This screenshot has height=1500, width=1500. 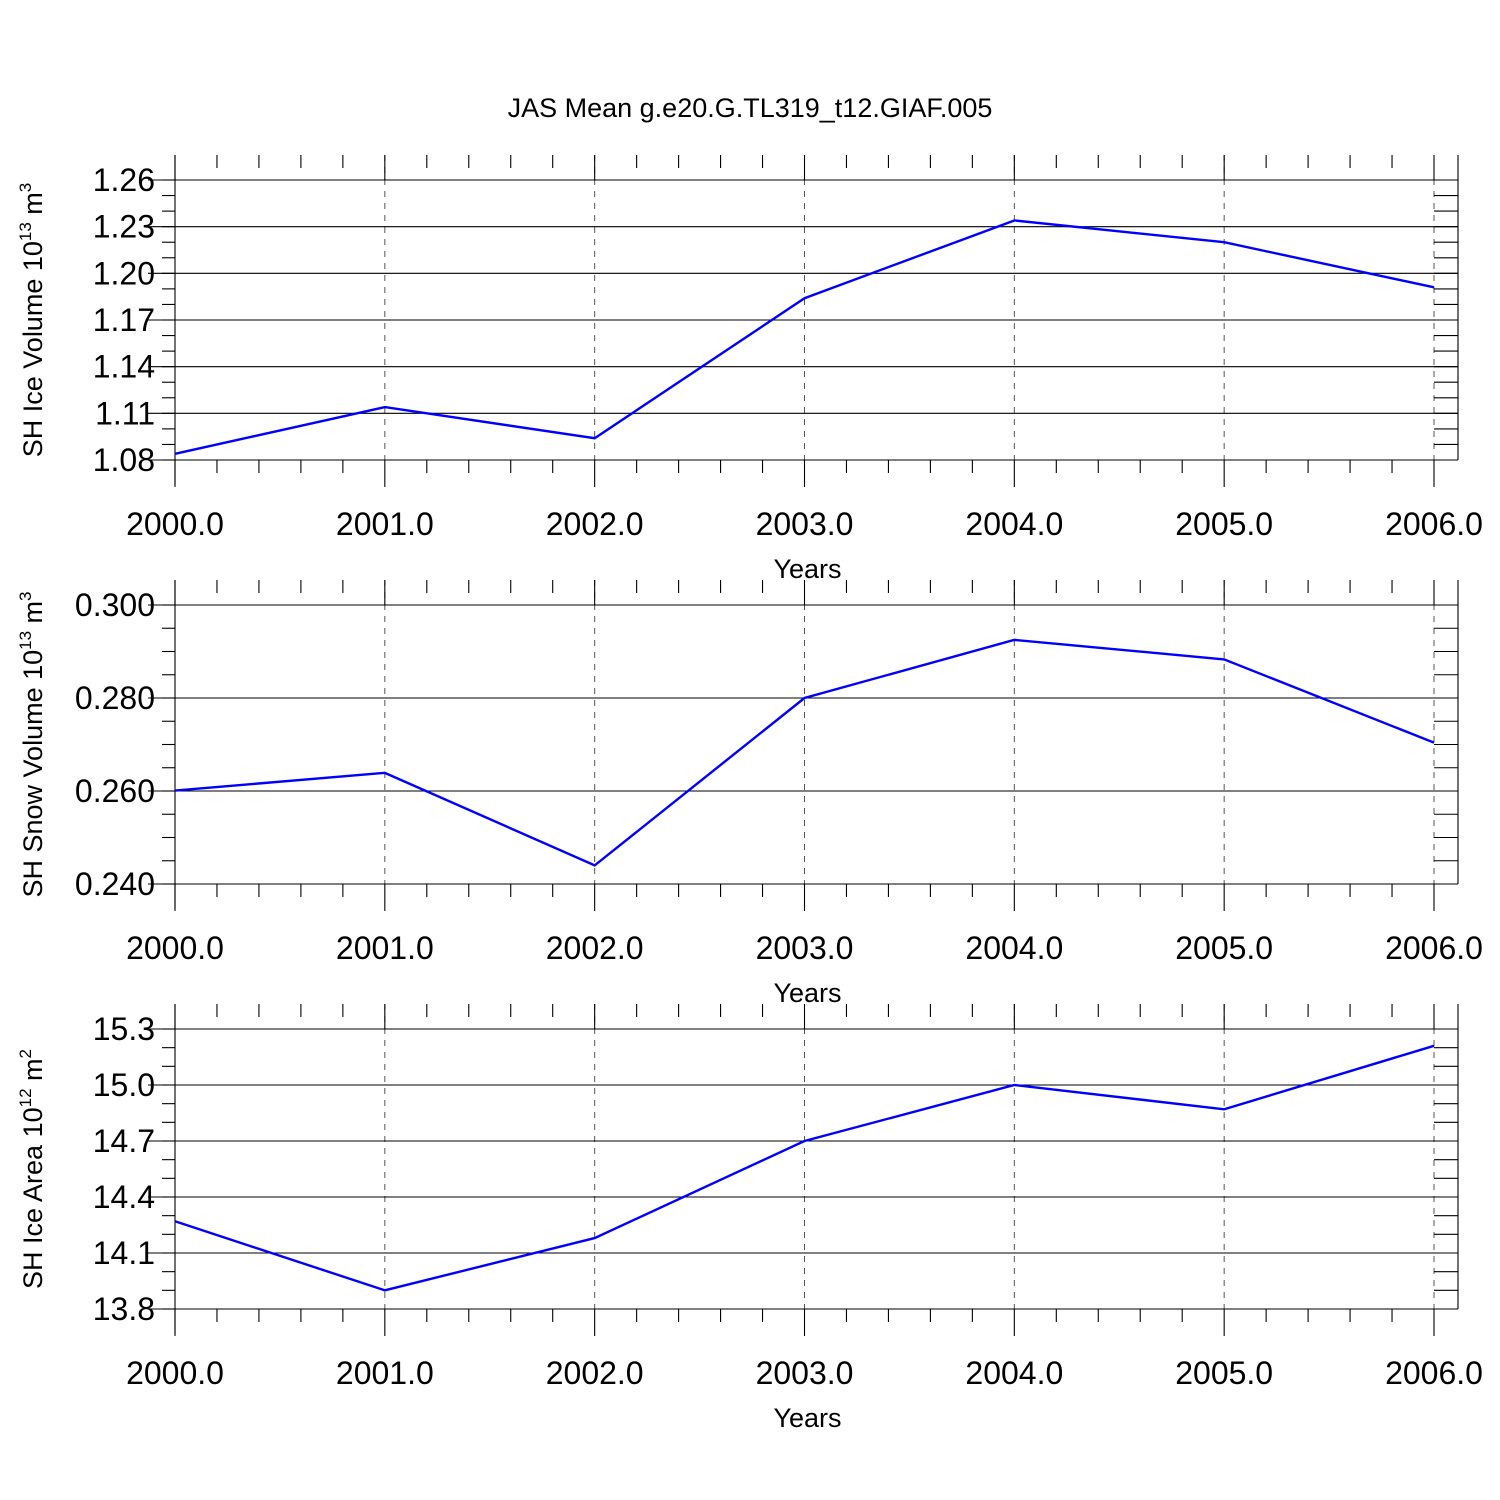 I want to click on y-tick-label: 1.23, so click(x=124, y=227).